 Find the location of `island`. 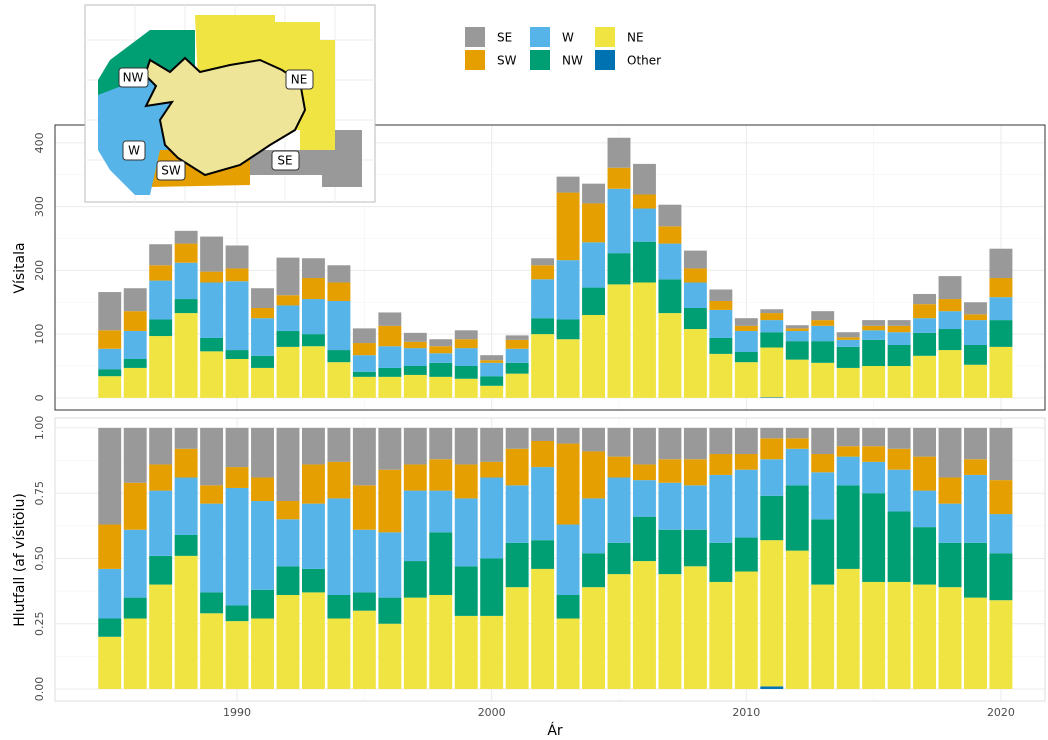

island is located at coordinates (225, 116).